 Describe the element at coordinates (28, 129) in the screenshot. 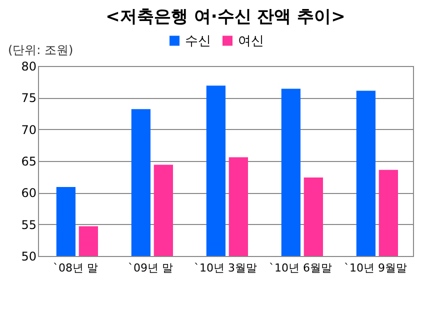

I see `y-tick-label: 70` at that location.